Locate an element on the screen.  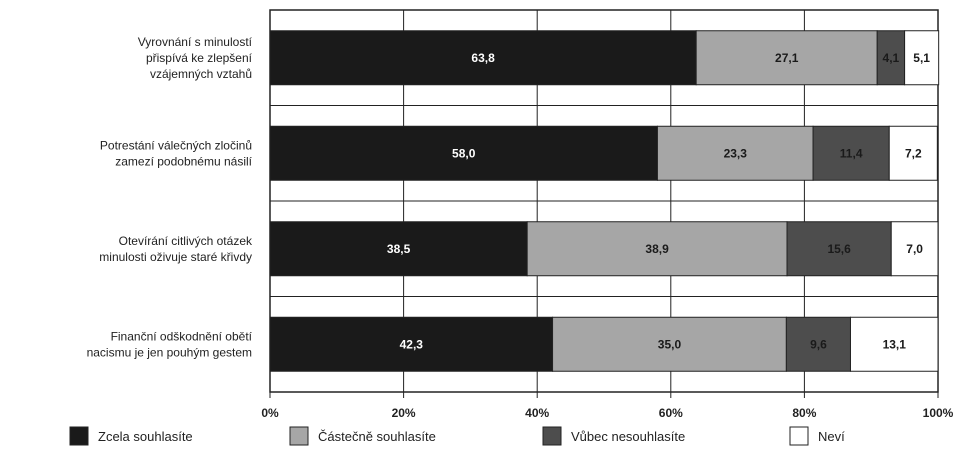
category-label-line: Vyrovnání s minulostí is located at coordinates (195, 42).